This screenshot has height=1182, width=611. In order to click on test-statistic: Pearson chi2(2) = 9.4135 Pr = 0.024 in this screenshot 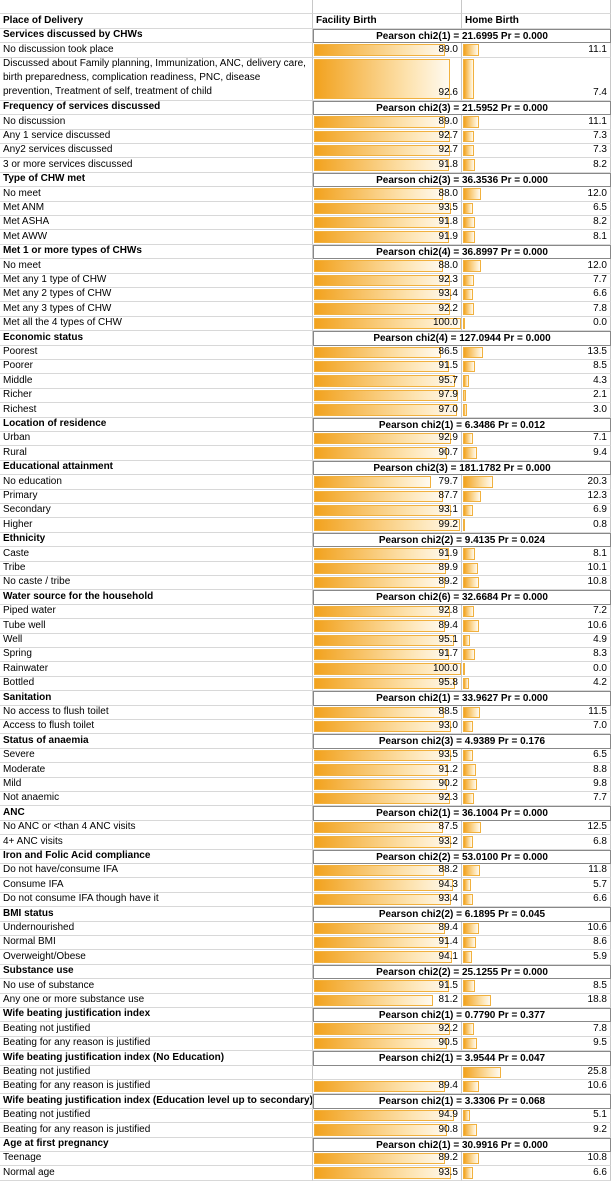, I will do `click(462, 540)`.